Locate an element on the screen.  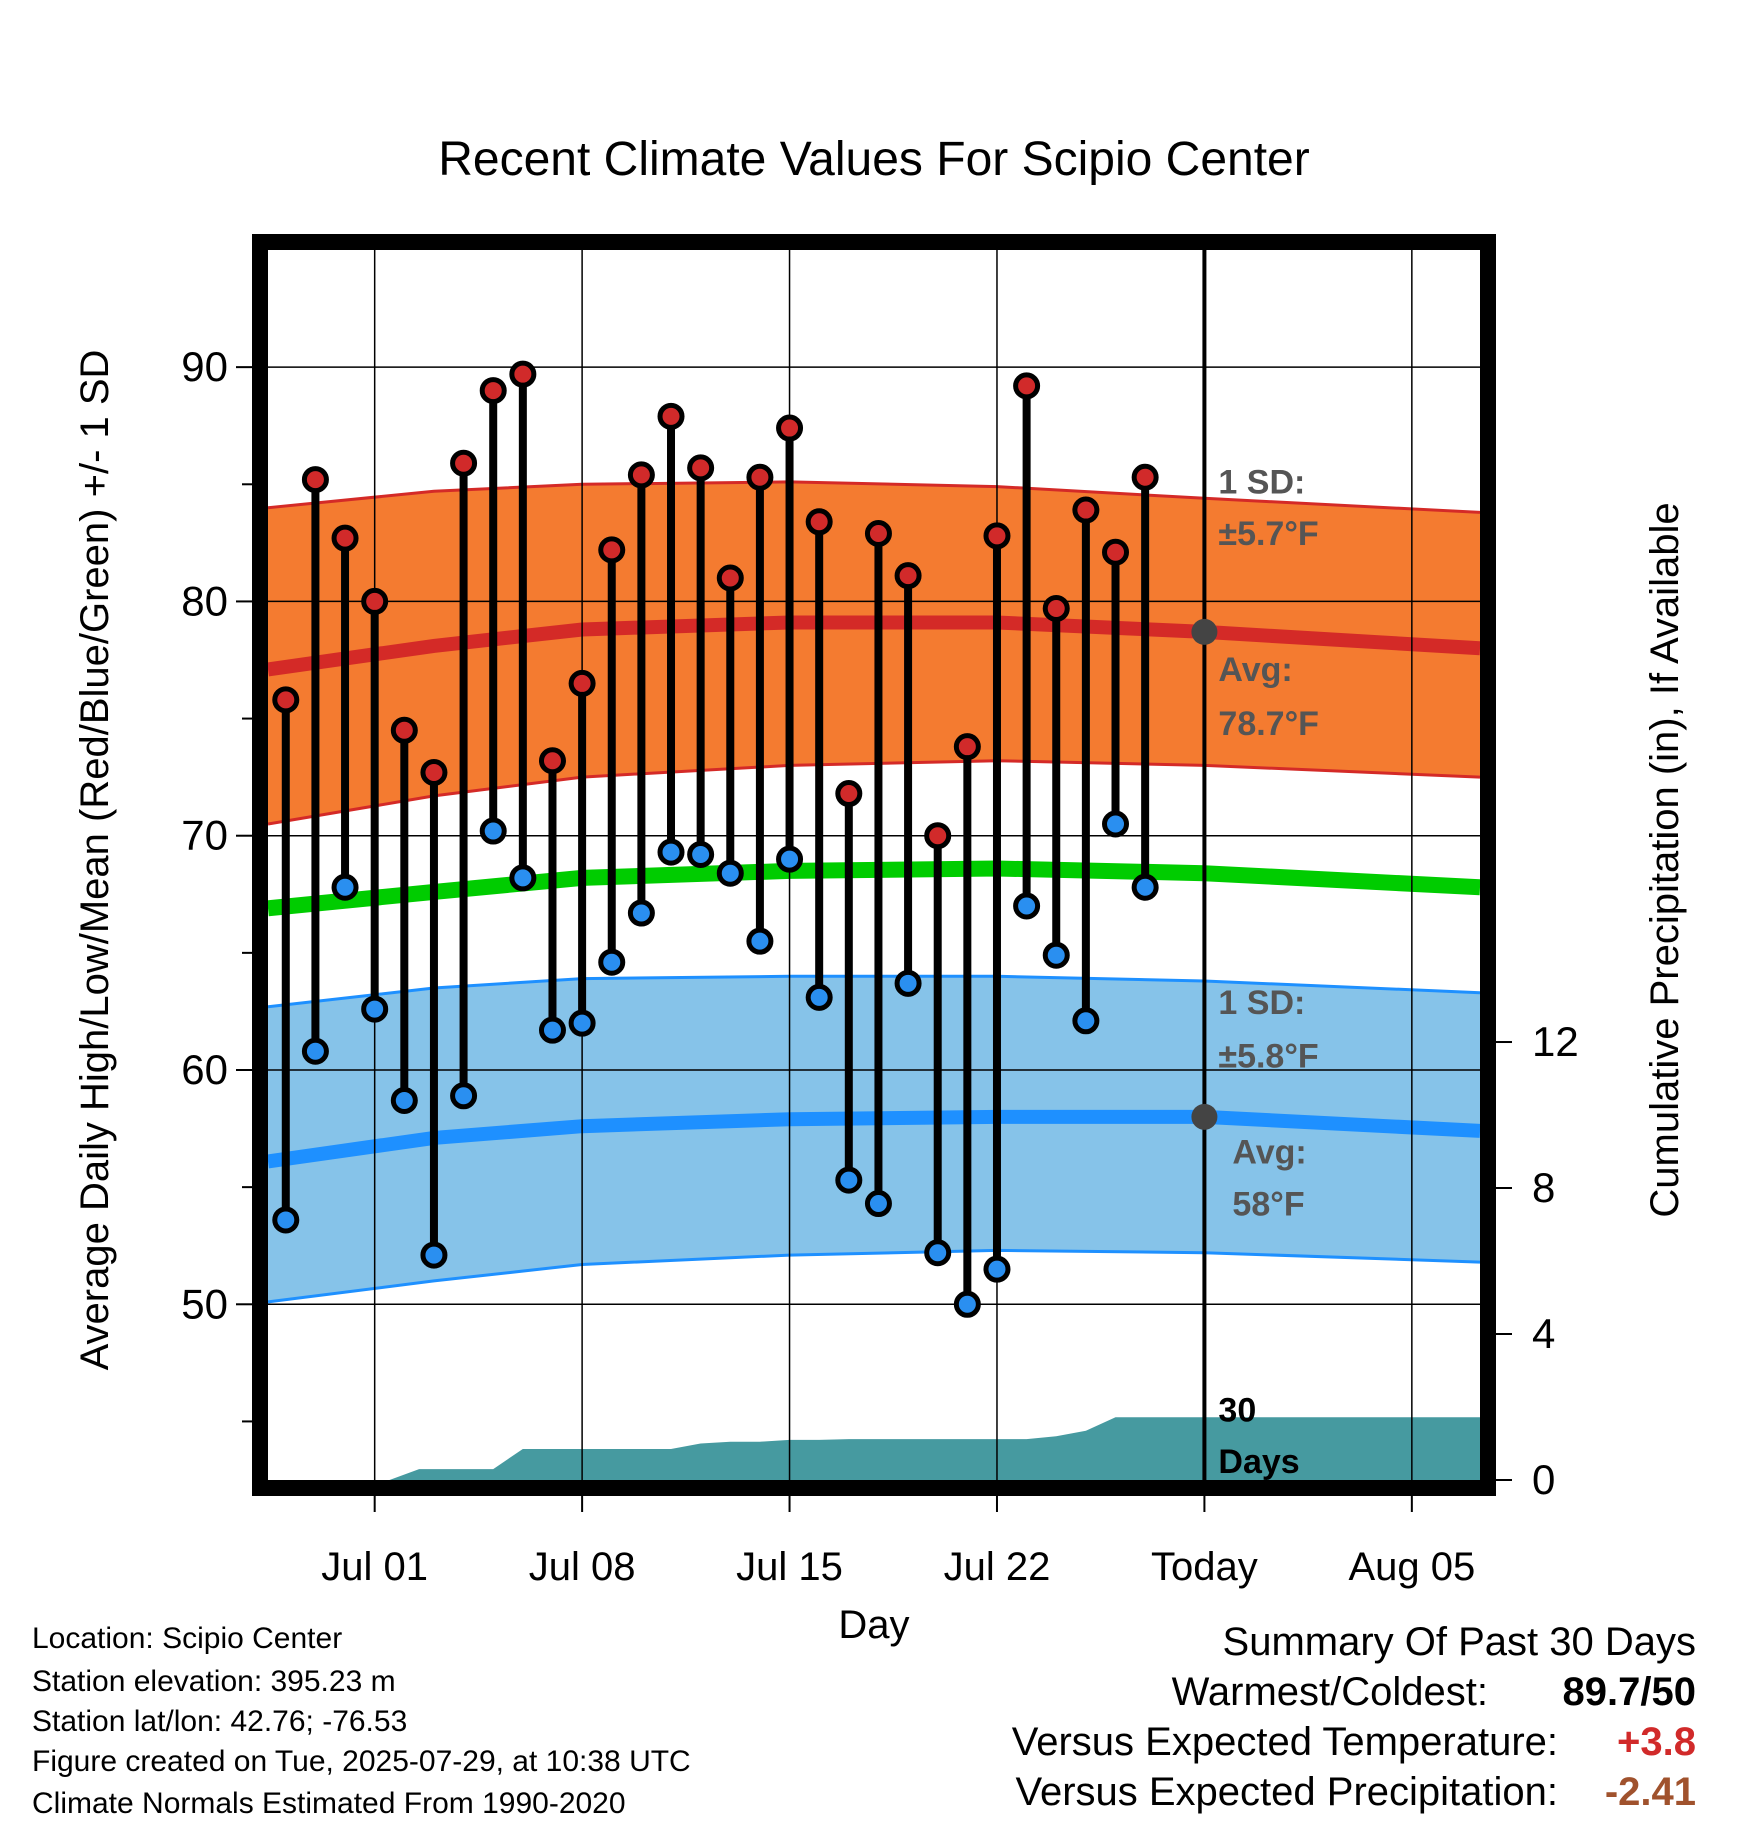
annotation-high-avg-head: Avg: is located at coordinates (1255, 670).